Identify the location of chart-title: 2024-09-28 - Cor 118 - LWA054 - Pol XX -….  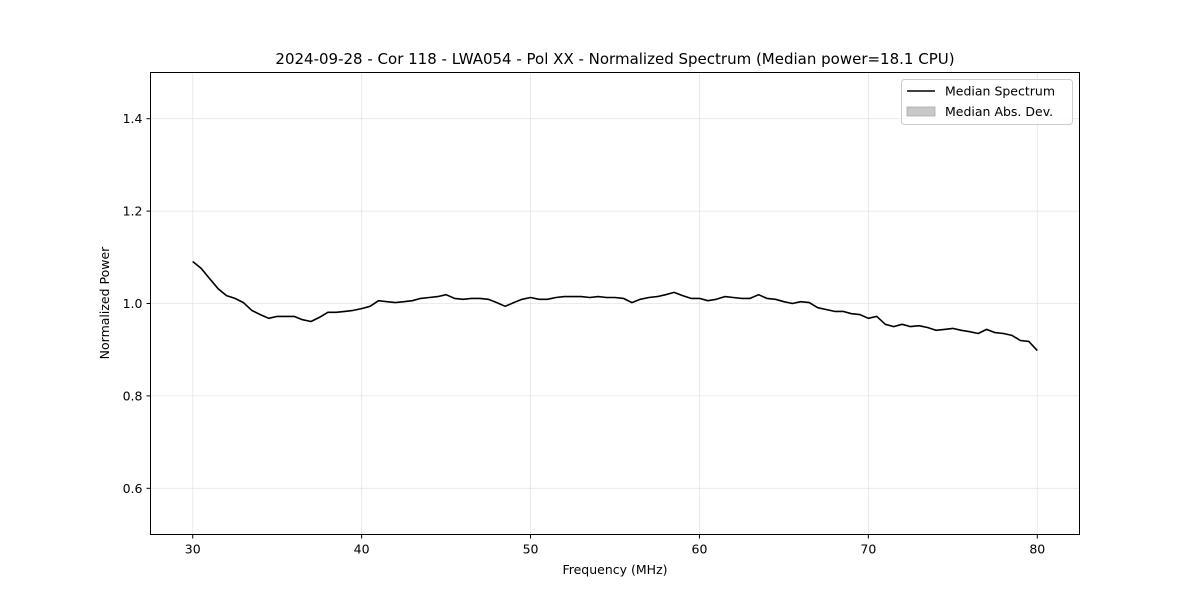
(614, 59).